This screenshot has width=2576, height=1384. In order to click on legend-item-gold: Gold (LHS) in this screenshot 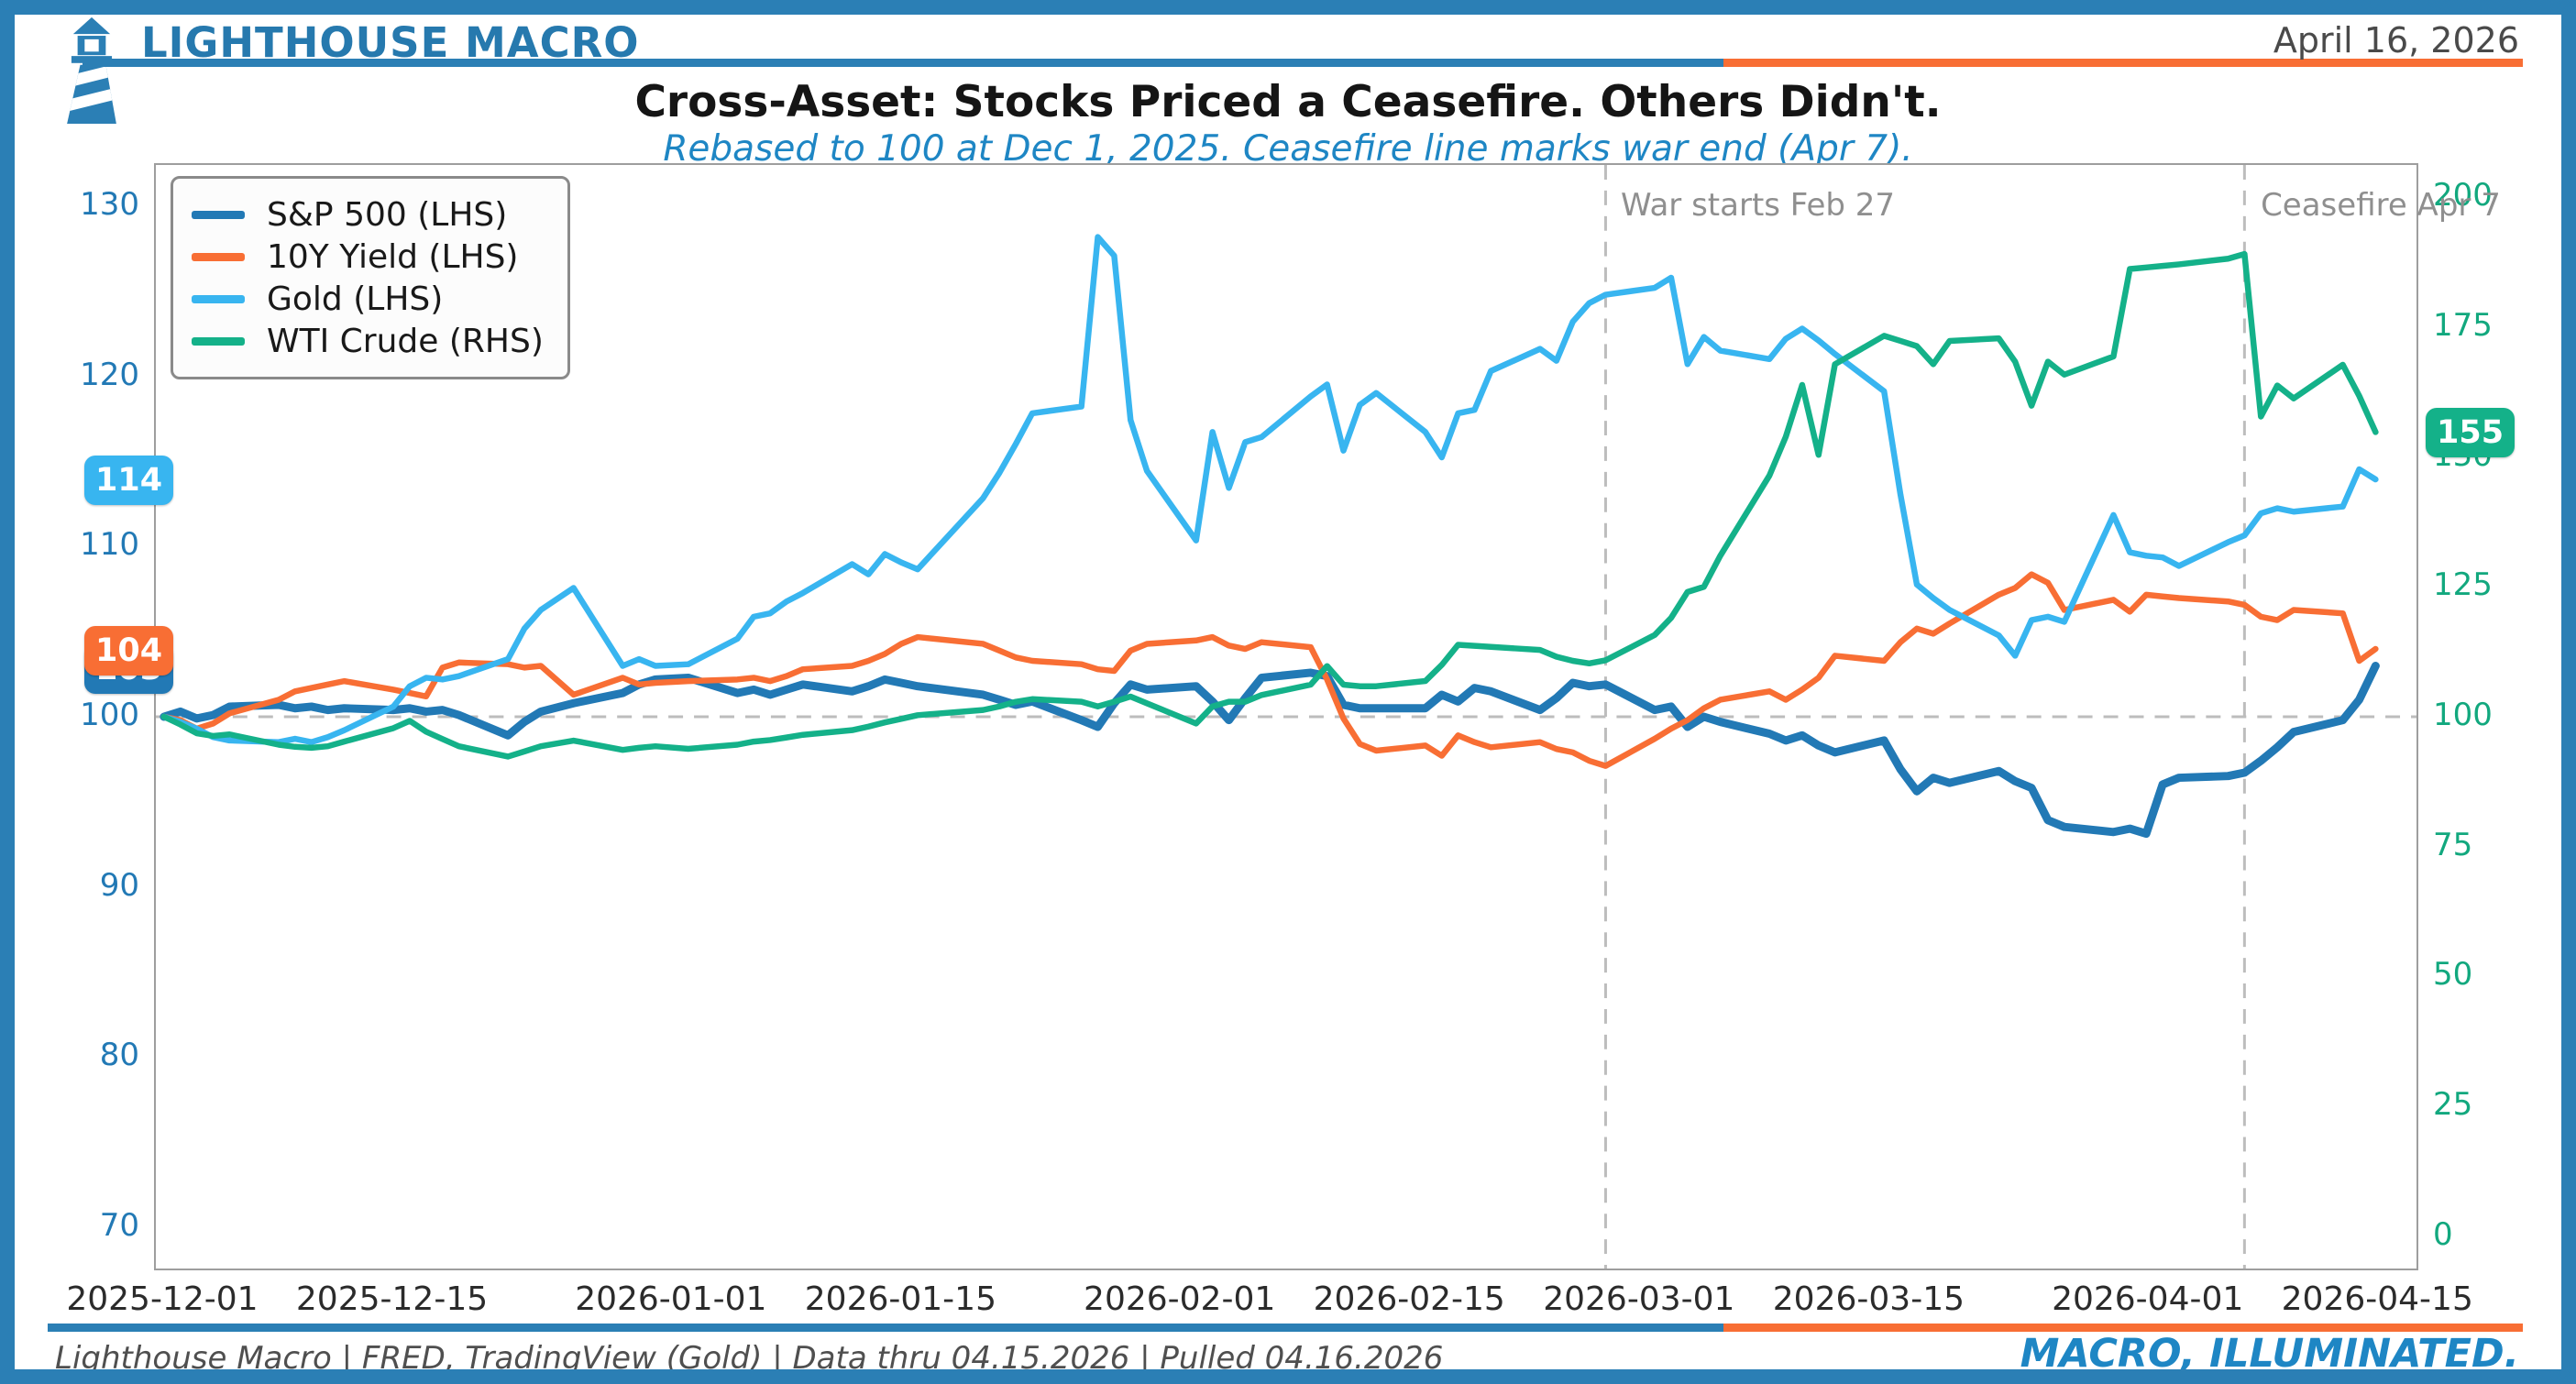, I will do `click(368, 299)`.